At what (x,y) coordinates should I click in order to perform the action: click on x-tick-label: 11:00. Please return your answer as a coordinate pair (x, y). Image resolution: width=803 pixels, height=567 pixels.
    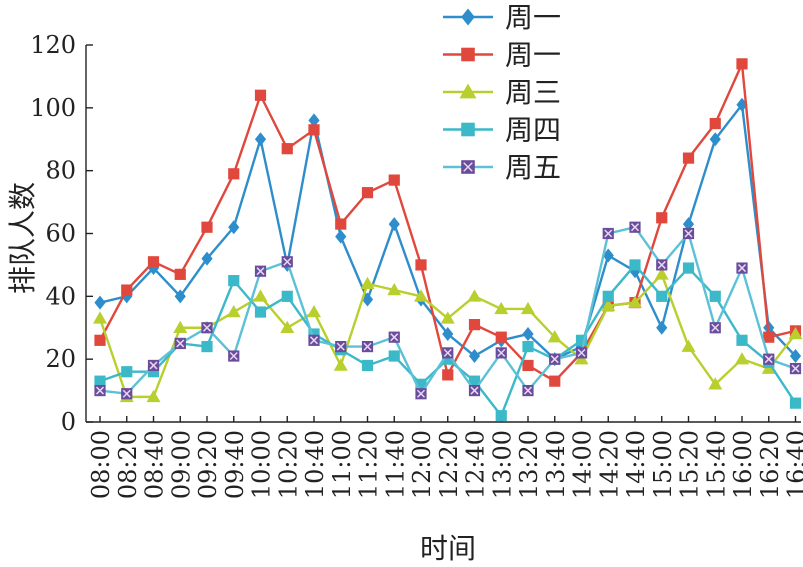
    Looking at the image, I should click on (342, 464).